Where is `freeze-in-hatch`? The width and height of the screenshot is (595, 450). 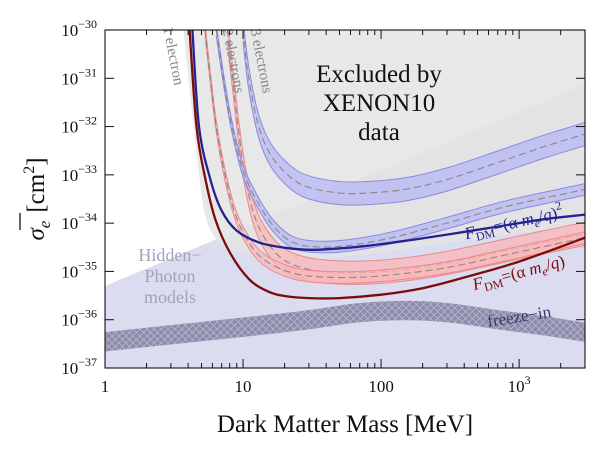 freeze-in-hatch is located at coordinates (345, 326).